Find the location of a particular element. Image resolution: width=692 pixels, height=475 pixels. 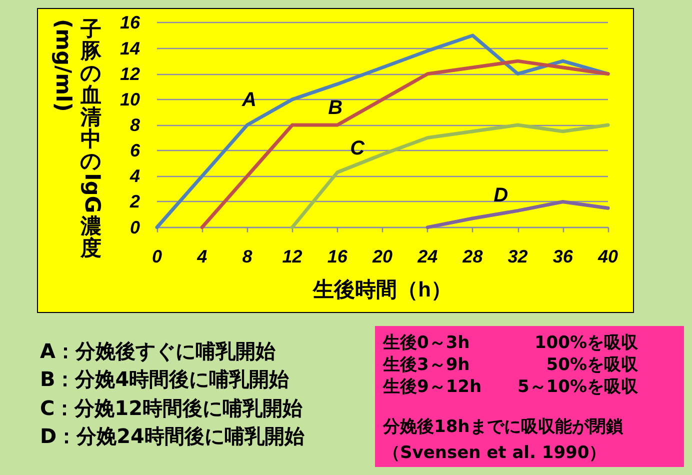

text: 100%を吸収 is located at coordinates (586, 343).